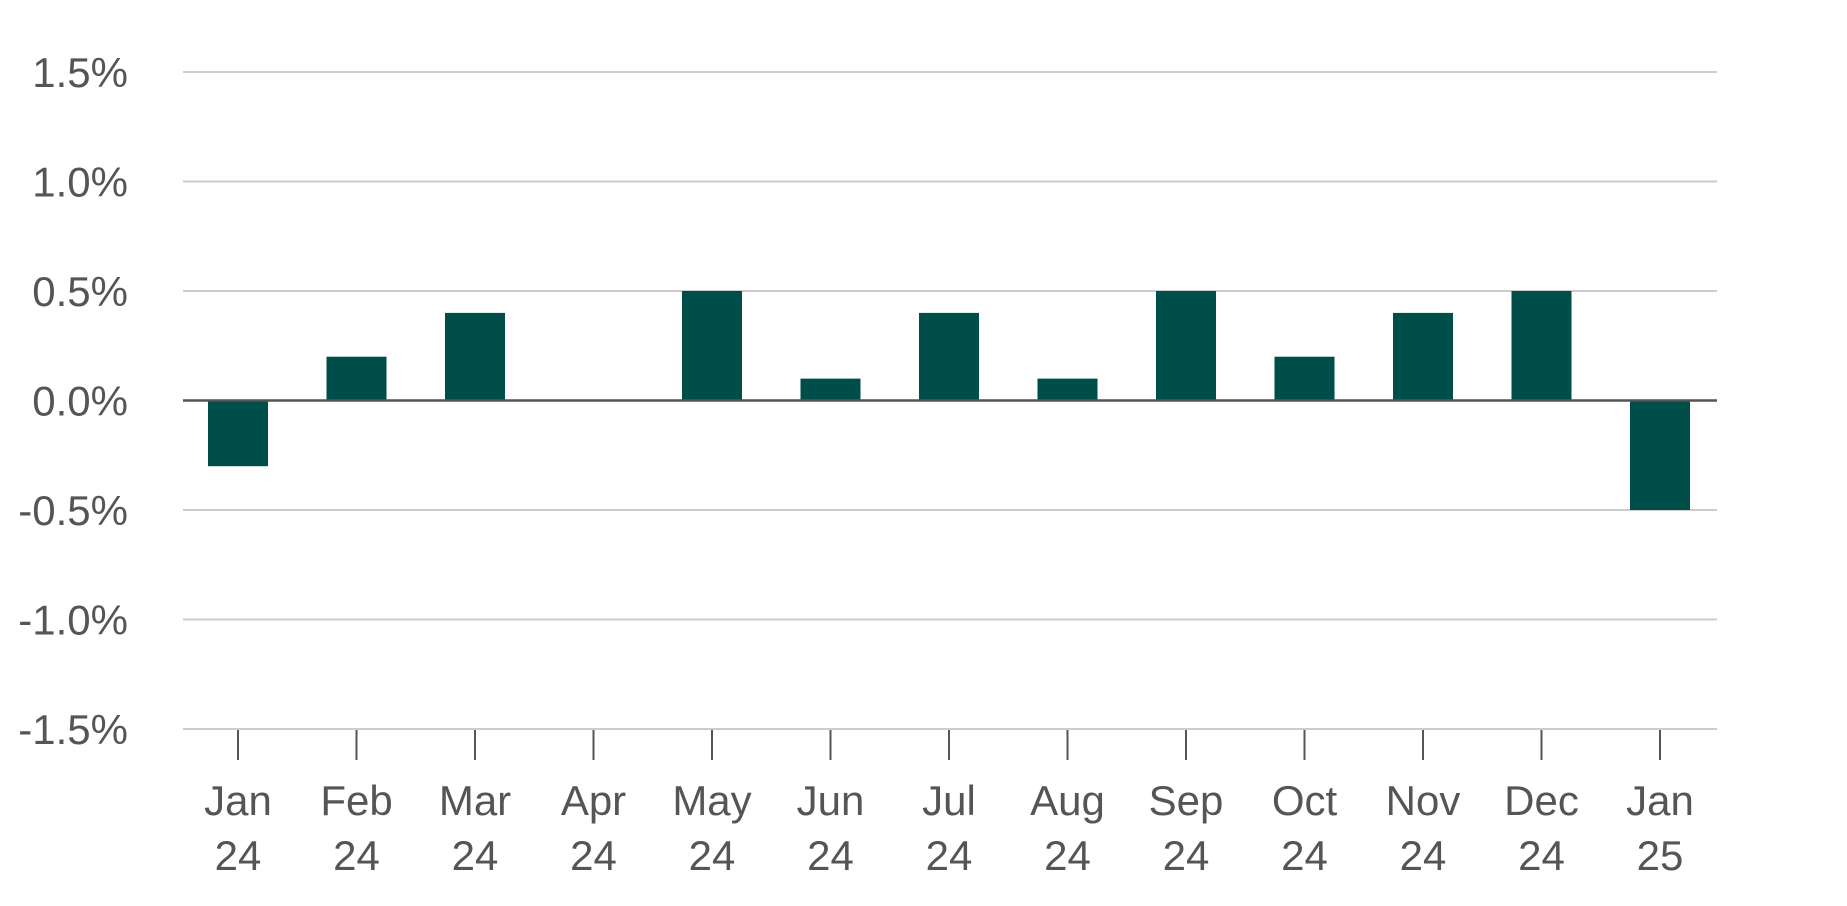 This screenshot has height=906, width=1847. What do you see at coordinates (80, 401) in the screenshot?
I see `y-tick-label: 0.0%` at bounding box center [80, 401].